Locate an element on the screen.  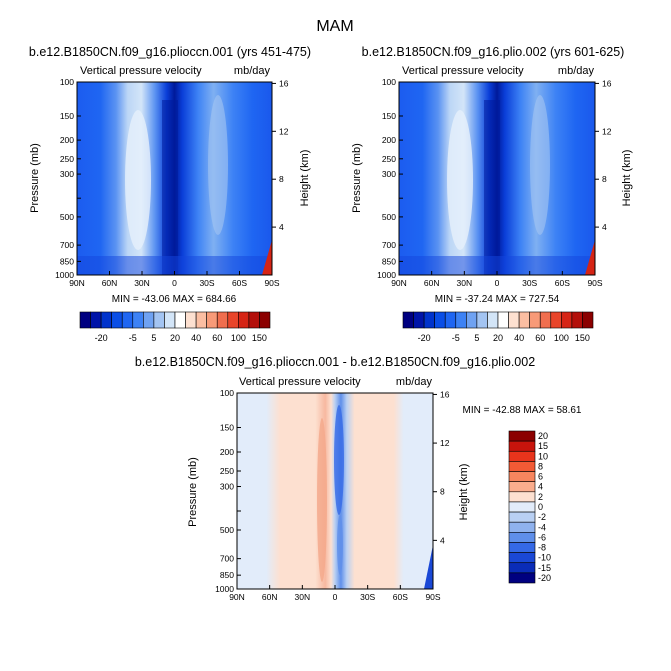
panel-3-antarctic-plume is located at coordinates (428, 567).